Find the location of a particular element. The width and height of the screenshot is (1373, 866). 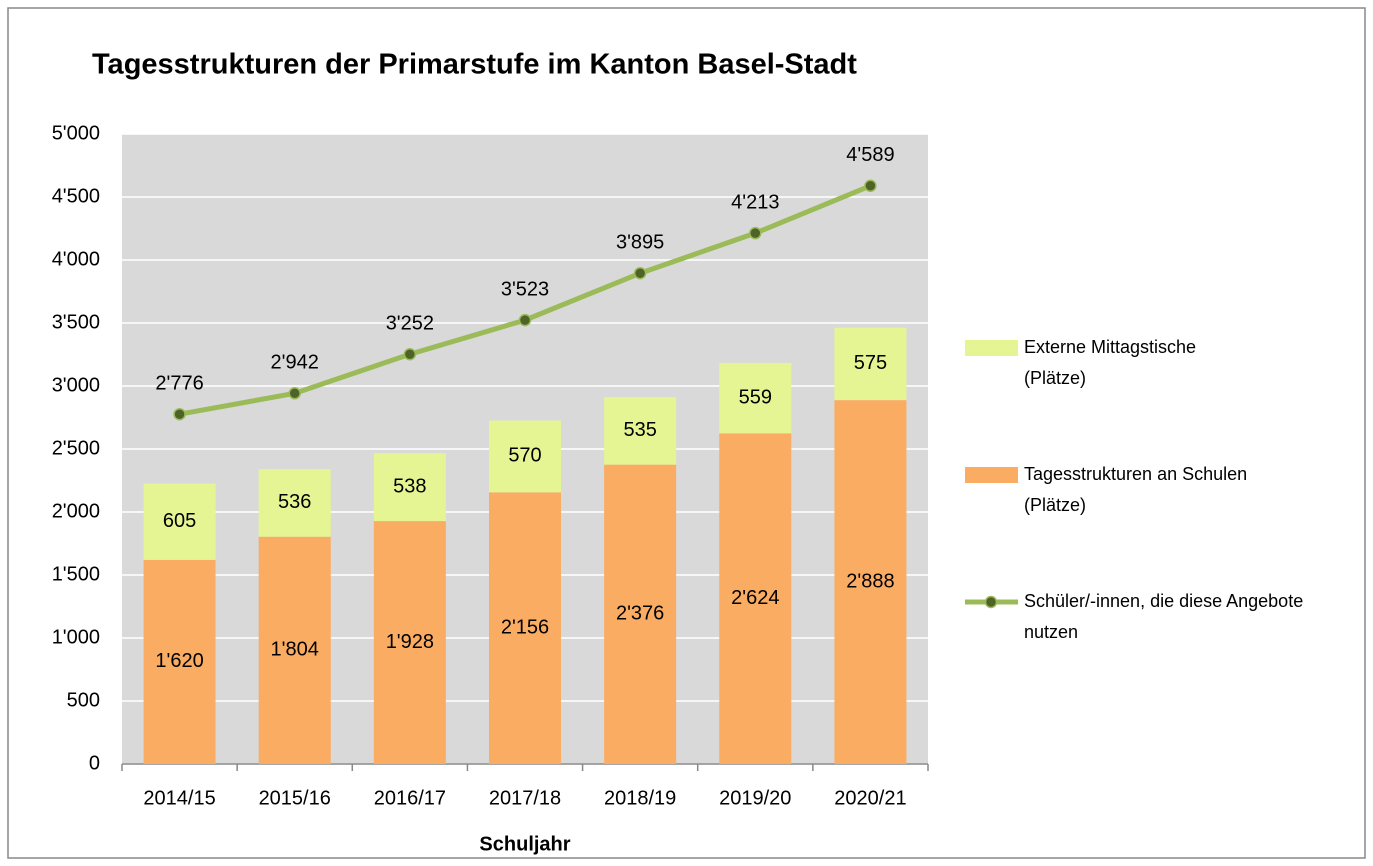

bar-label: 2'888 is located at coordinates (870, 581).